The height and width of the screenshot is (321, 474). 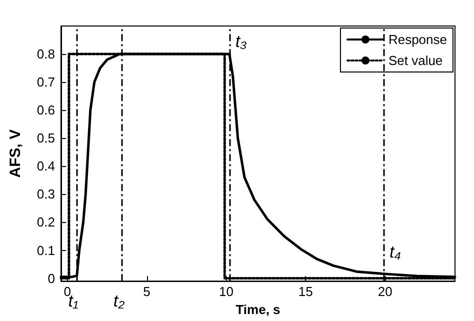 What do you see at coordinates (385, 292) in the screenshot?
I see `x-tick-label: 20` at bounding box center [385, 292].